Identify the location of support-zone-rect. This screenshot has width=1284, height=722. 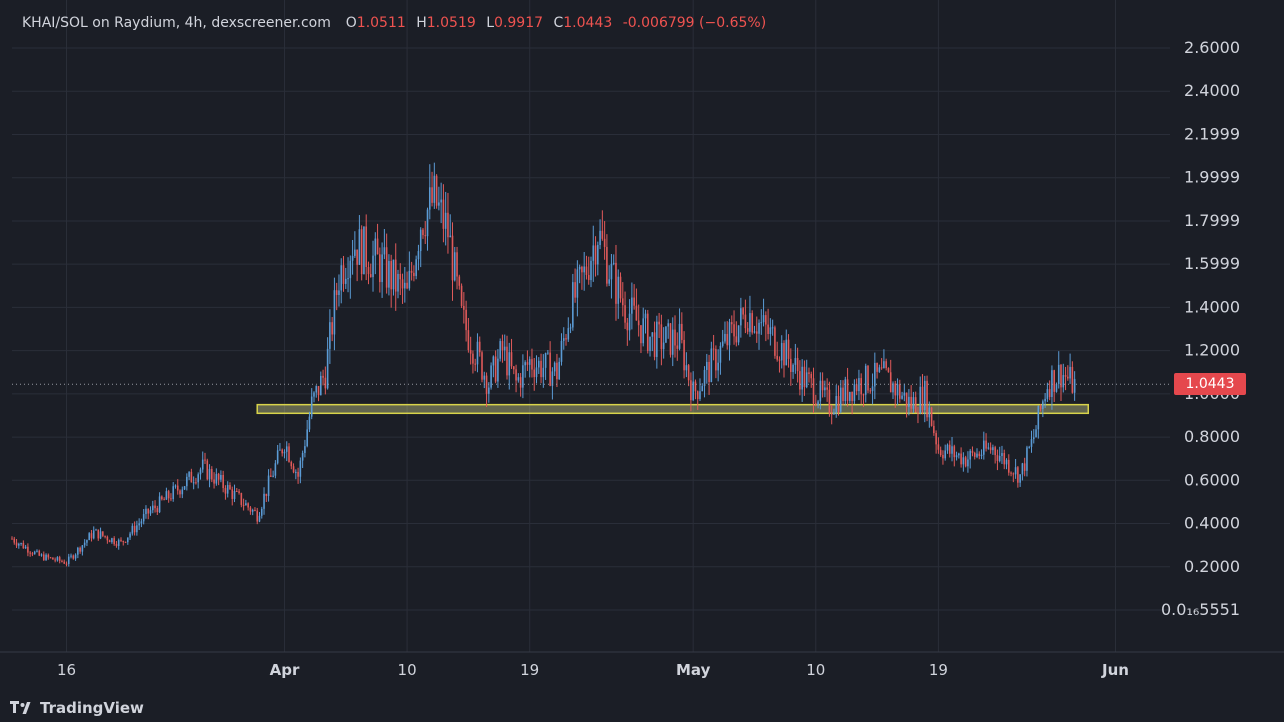
(673, 409).